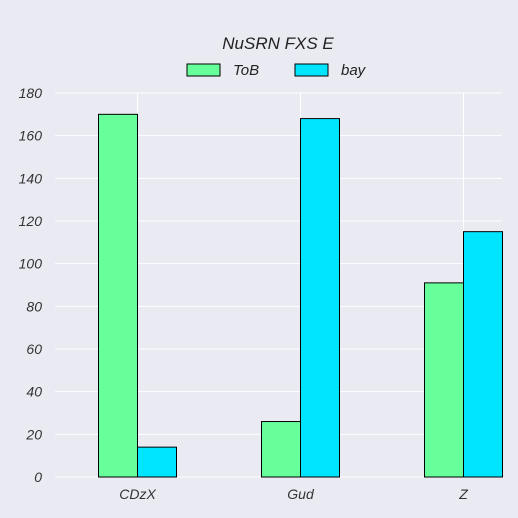 This screenshot has width=518, height=518. Describe the element at coordinates (281, 449) in the screenshot. I see `bar-tob-gud` at that location.